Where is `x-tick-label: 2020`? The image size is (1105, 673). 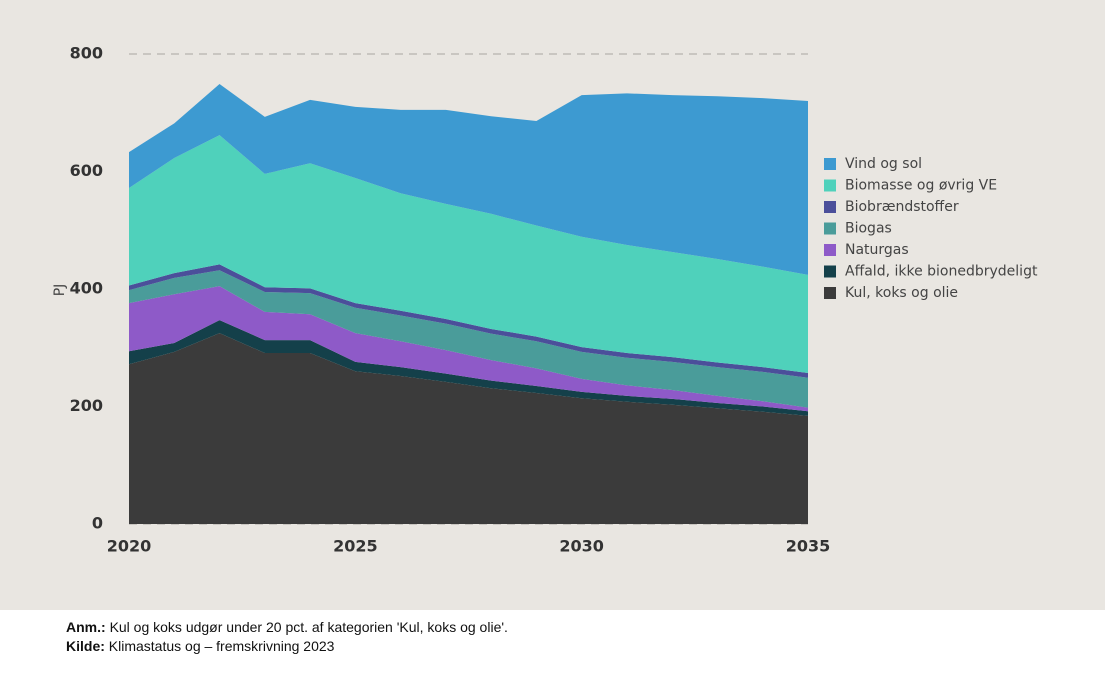
x-tick-label: 2020 is located at coordinates (129, 546).